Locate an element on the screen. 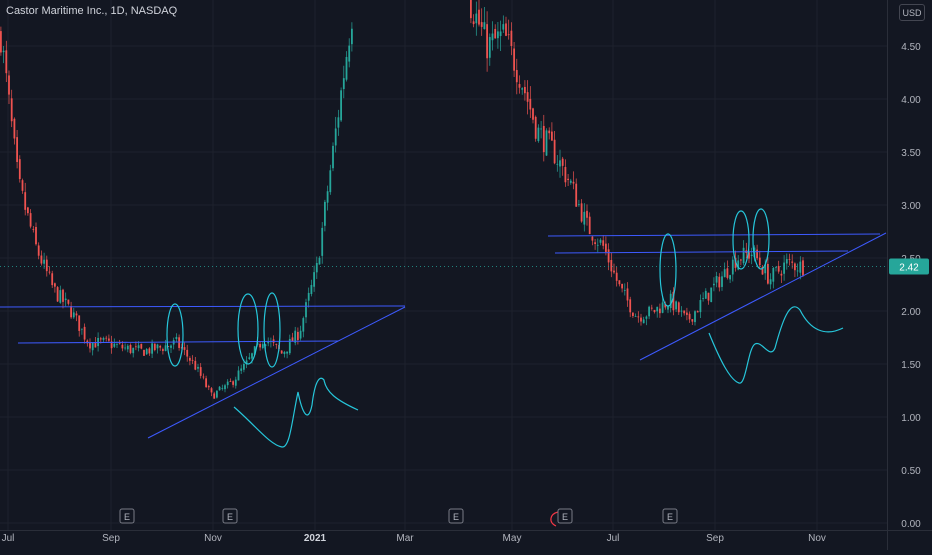  currency-button: USD is located at coordinates (912, 12).